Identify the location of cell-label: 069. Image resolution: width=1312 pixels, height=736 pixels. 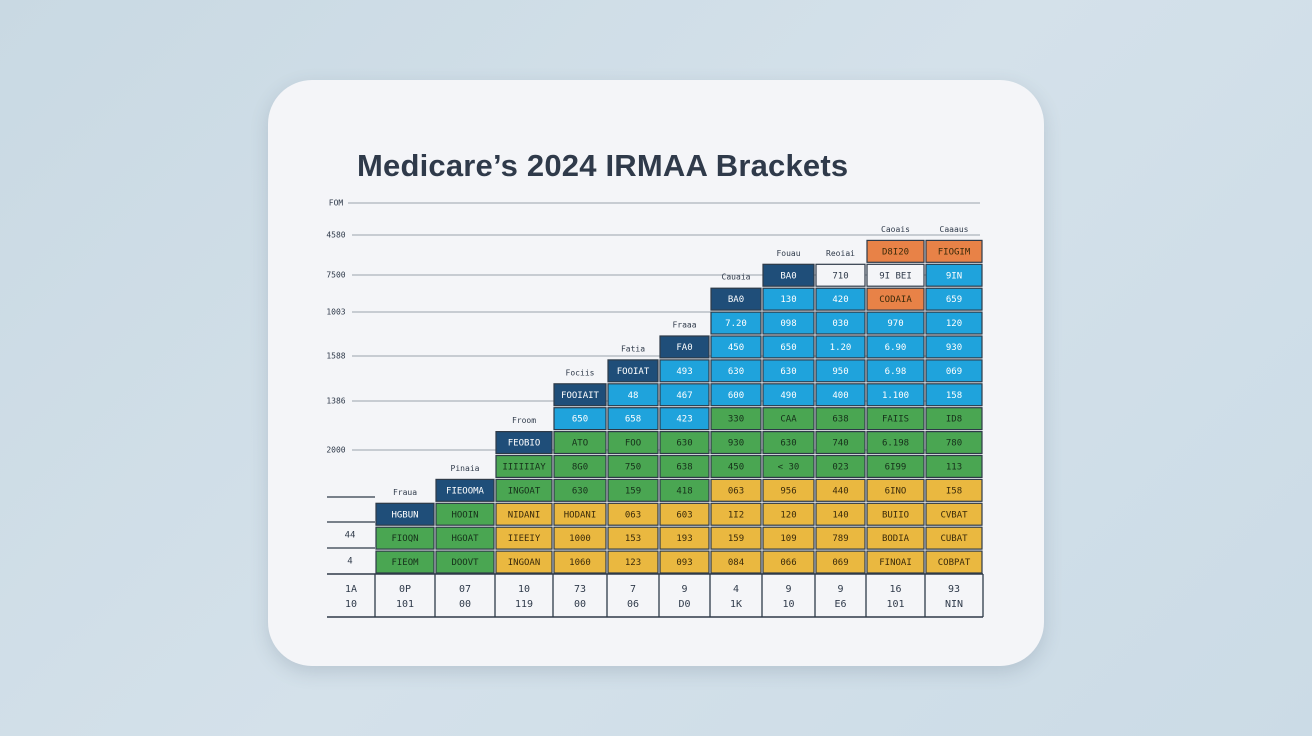
(840, 563).